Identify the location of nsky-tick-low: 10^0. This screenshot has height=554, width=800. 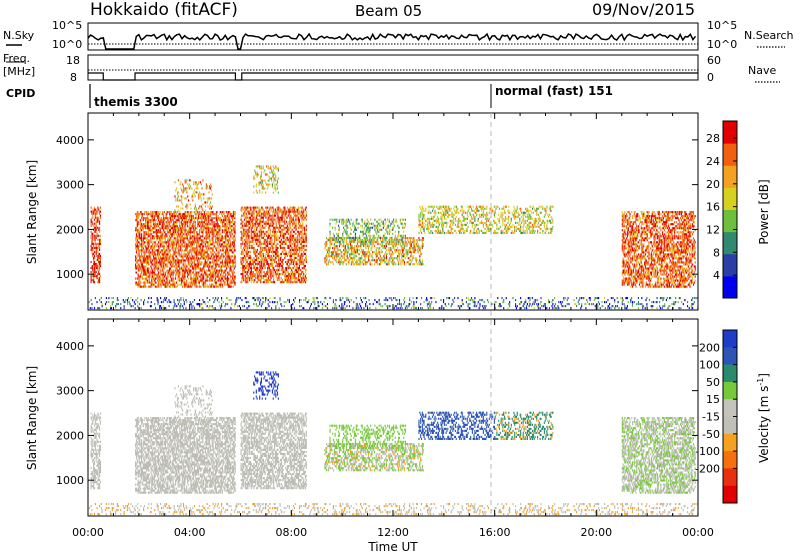
(67, 44).